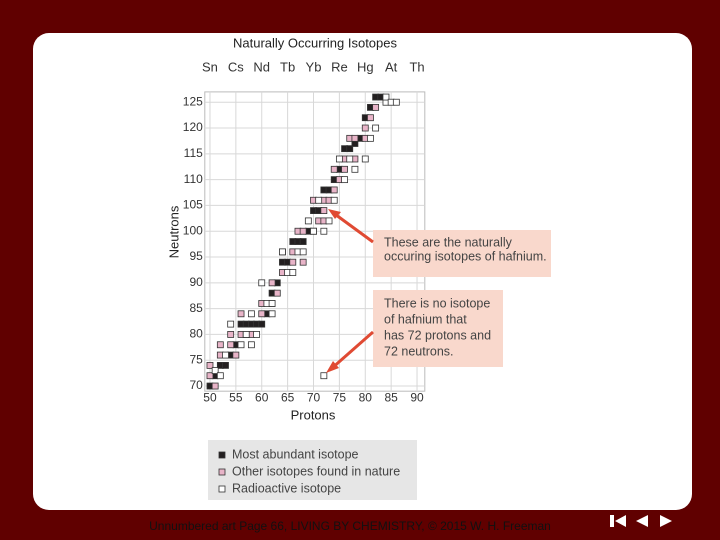  Describe the element at coordinates (365, 66) in the screenshot. I see `top-tick-label: Hg` at that location.